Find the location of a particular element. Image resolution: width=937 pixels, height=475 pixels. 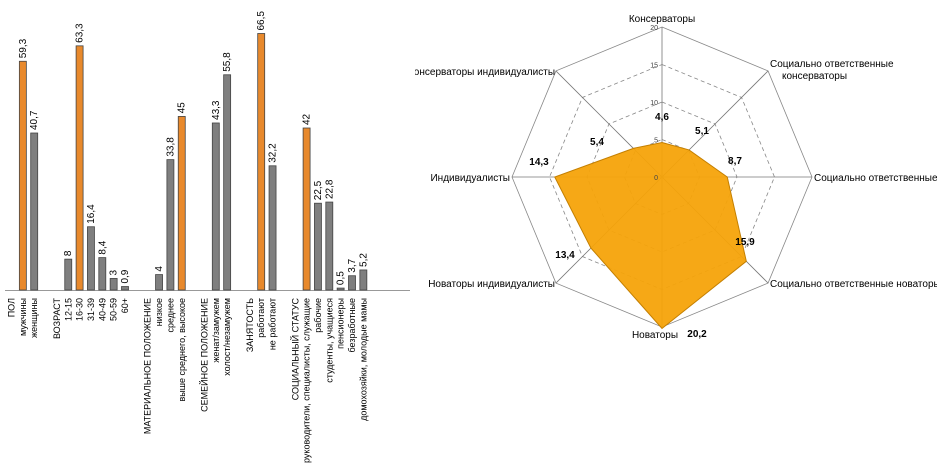

radar-value-label: 5,4 is located at coordinates (597, 142).